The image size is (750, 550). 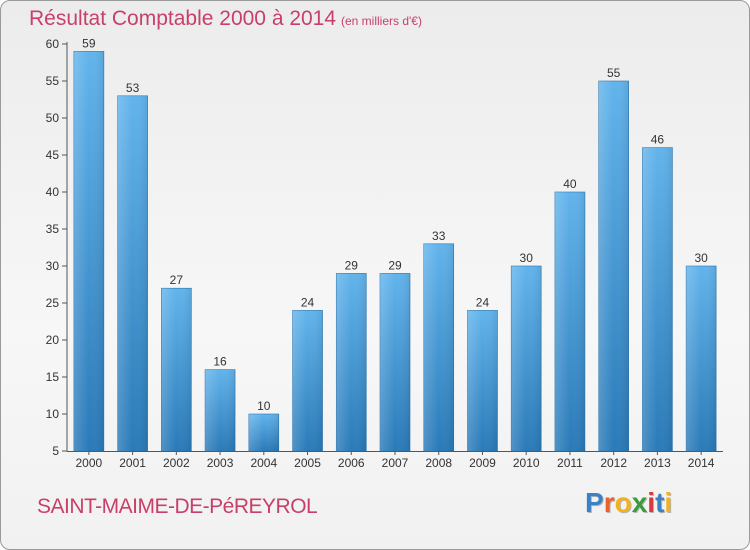 I want to click on y-tick-label: 10, so click(x=53, y=414).